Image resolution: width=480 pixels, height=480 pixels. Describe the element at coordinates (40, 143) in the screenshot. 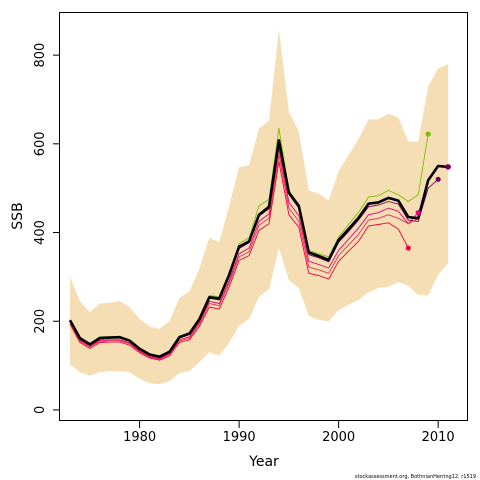

I see `y-tick-label: 600` at that location.